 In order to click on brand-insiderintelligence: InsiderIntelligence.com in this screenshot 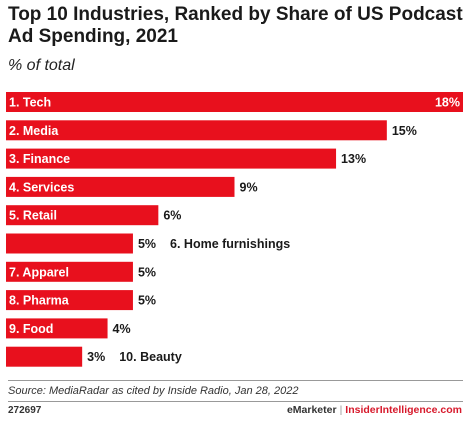, I will do `click(403, 410)`.